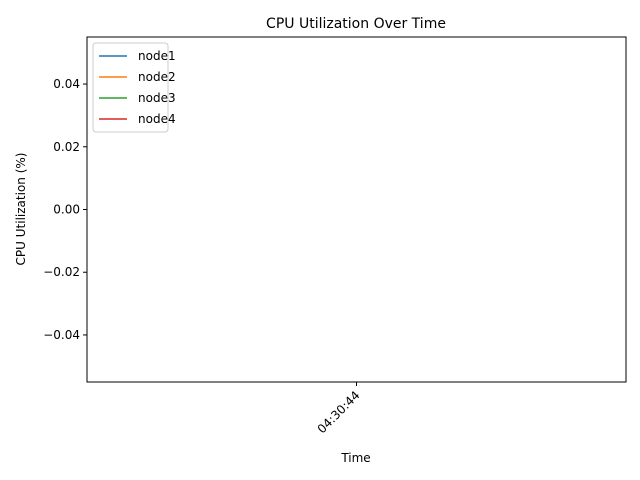  I want to click on legend-label-node1: node1, so click(157, 56).